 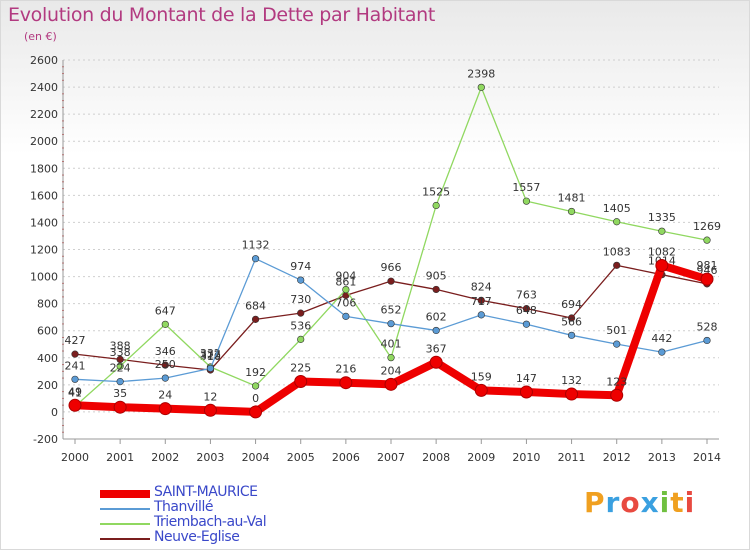 I want to click on data-label: 159, so click(x=481, y=376).